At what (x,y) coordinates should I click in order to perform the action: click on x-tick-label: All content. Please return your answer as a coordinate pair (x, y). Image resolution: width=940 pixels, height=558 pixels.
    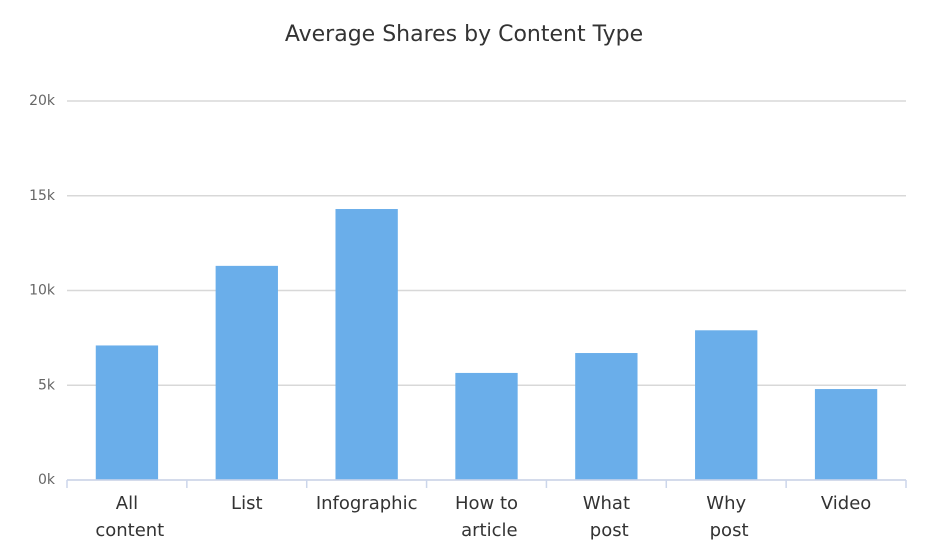
    Looking at the image, I should click on (127, 517).